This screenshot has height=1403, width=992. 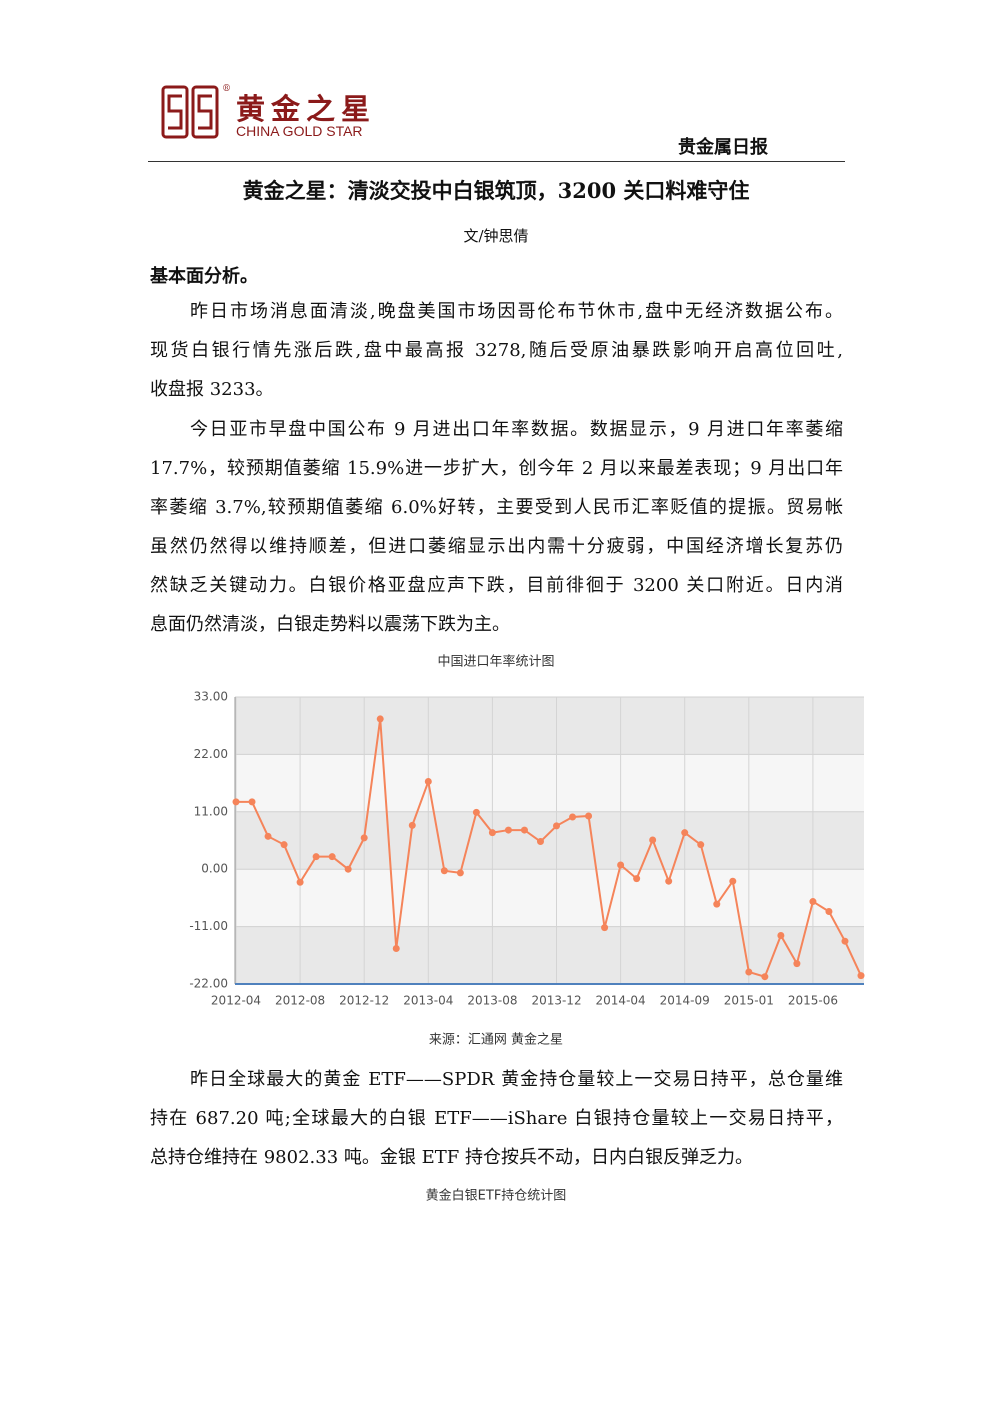 I want to click on text-line: 虽然仍然得以维持顺差，但进口萎缩显示出内需十分疲弱，中国经济增长复苏仍, so click(x=496, y=546).